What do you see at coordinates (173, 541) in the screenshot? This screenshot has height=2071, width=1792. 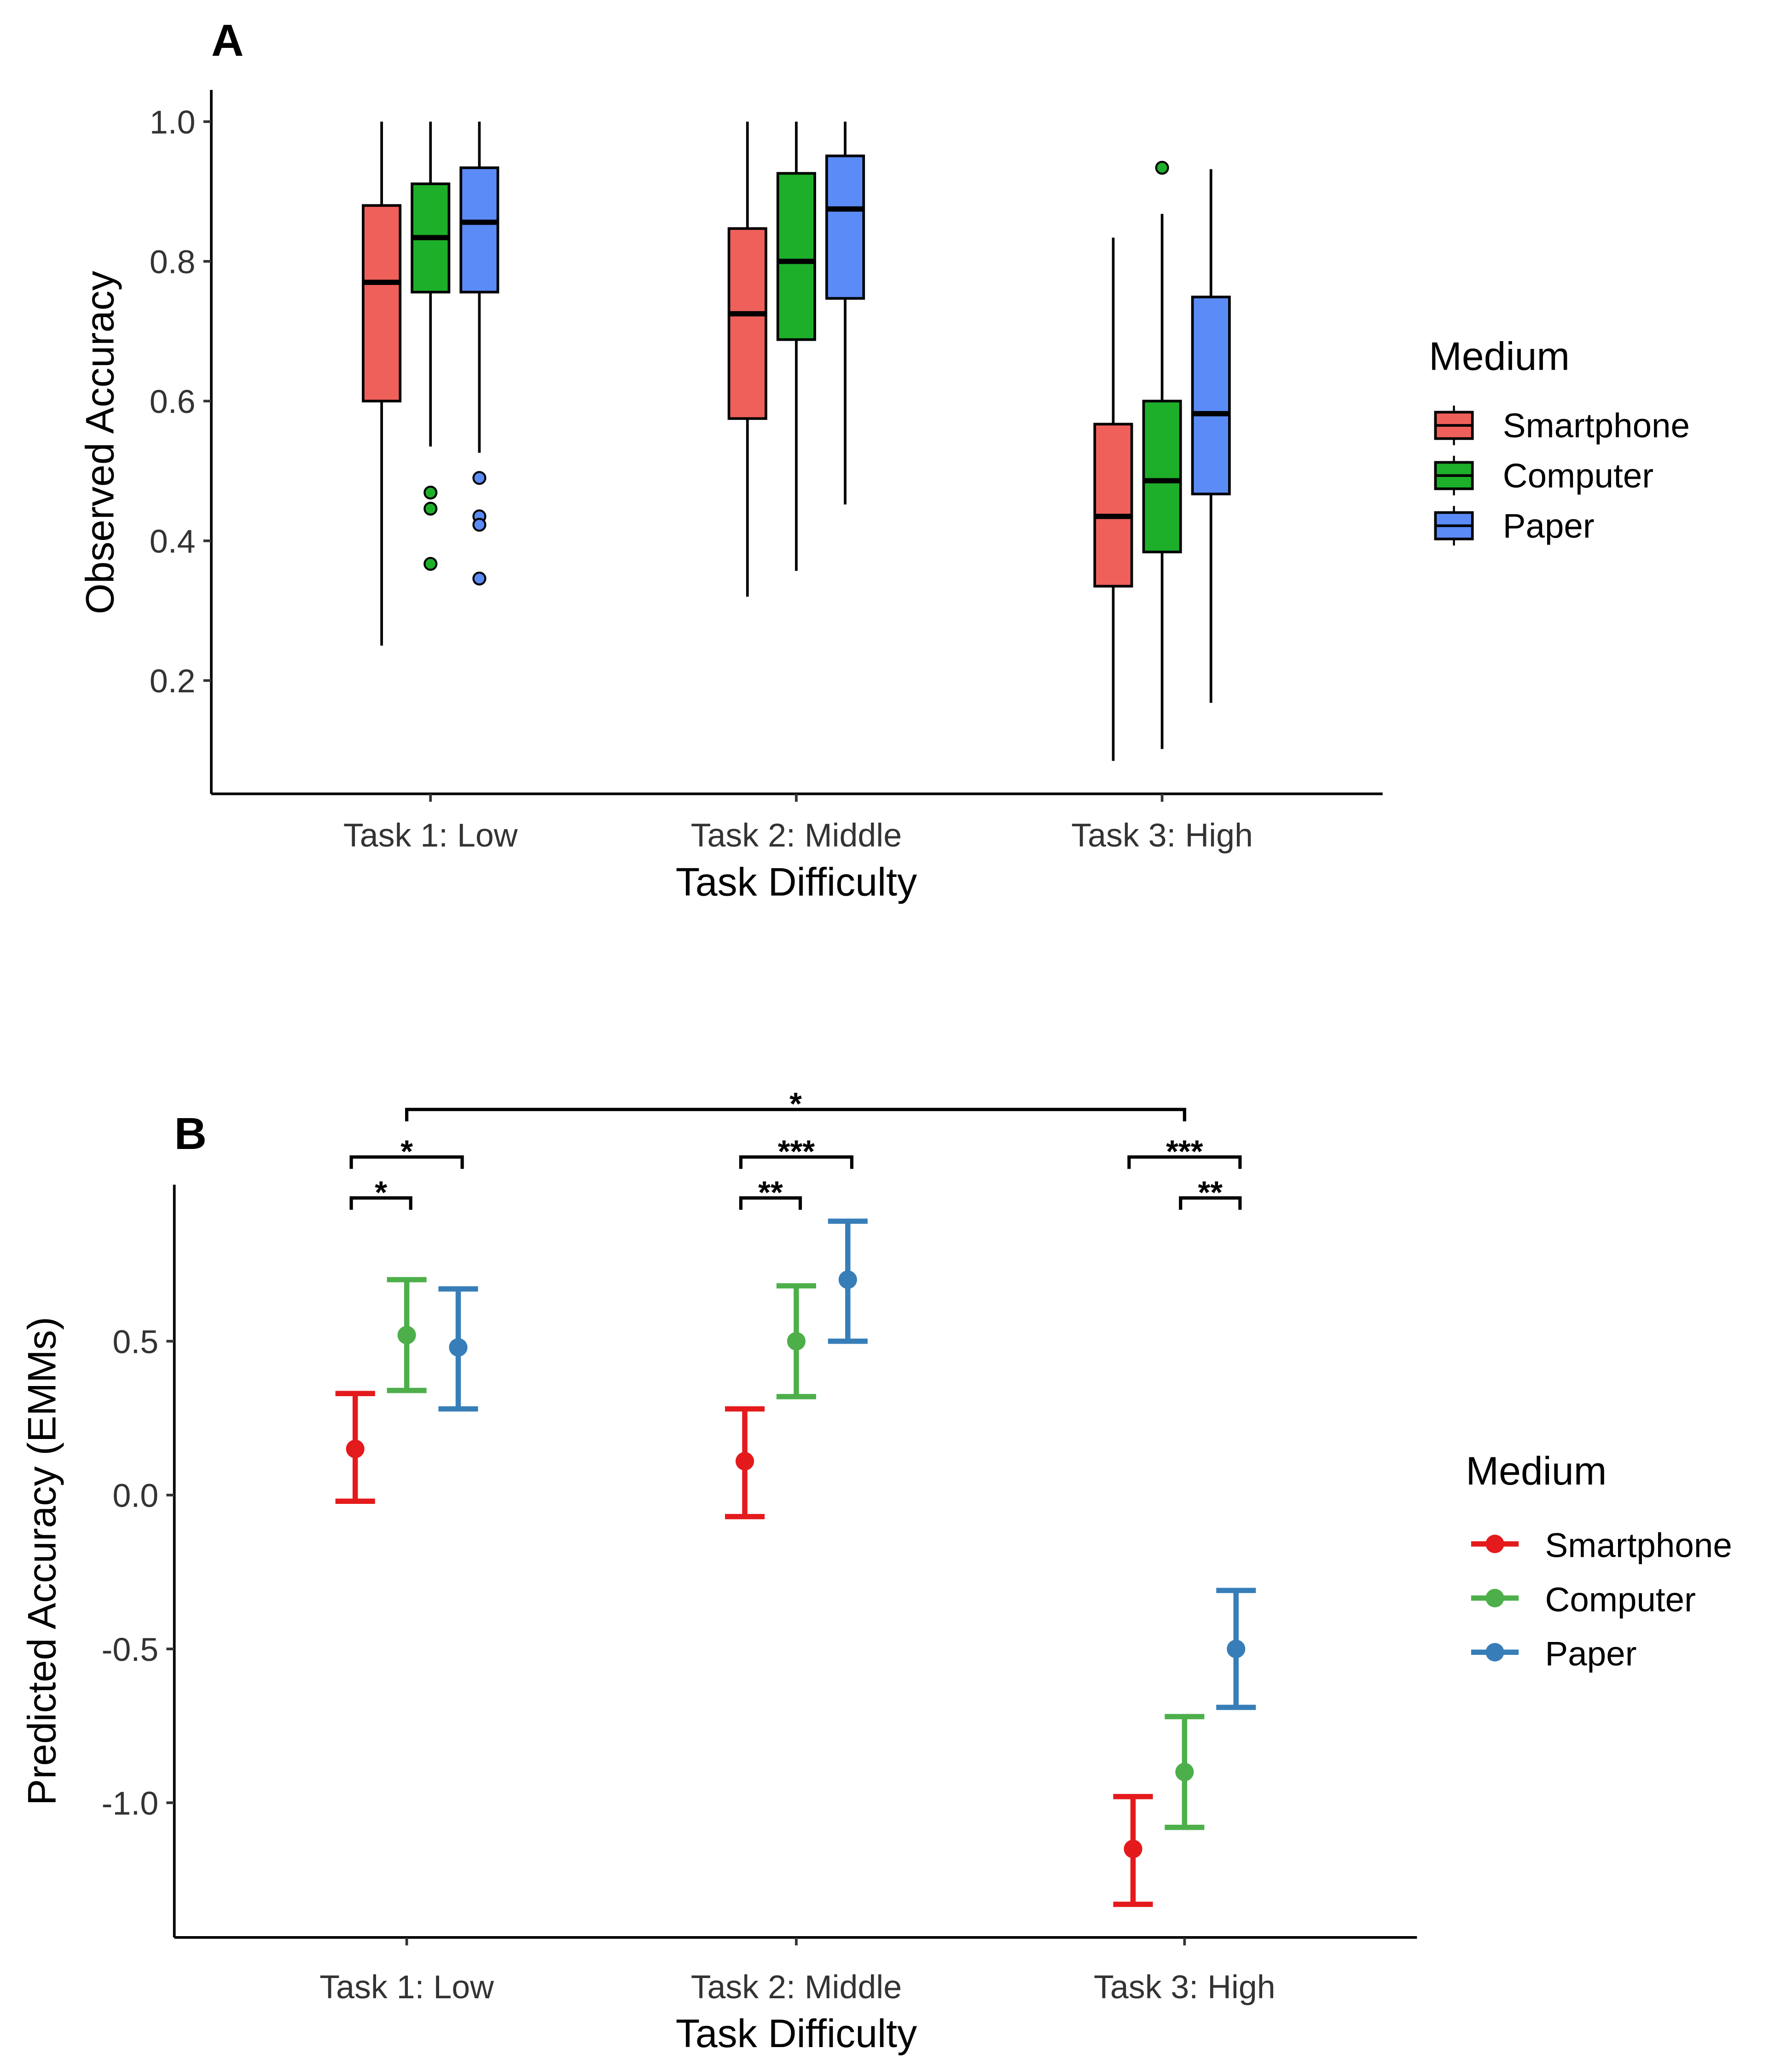 I see `y-tick-label: 0.4` at bounding box center [173, 541].